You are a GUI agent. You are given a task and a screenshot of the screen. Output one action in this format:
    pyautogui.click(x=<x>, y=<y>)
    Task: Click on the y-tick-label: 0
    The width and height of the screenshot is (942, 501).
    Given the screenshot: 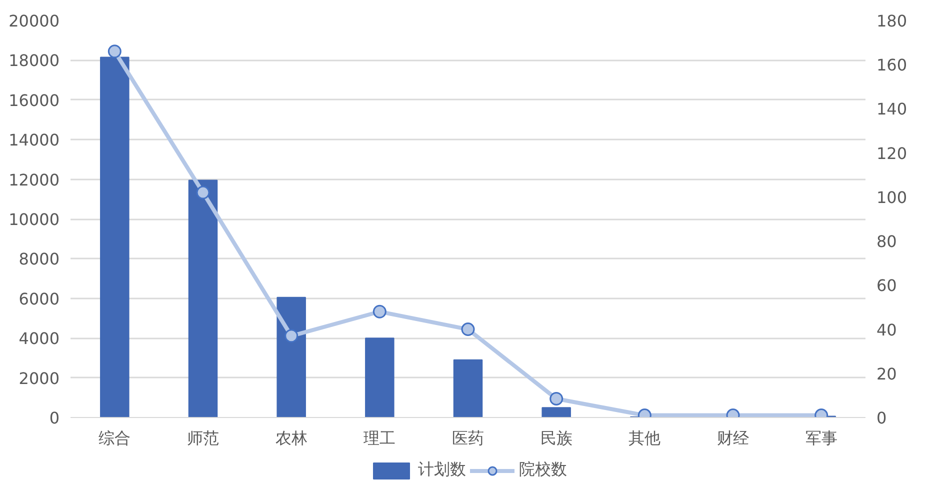 What is the action you would take?
    pyautogui.click(x=54, y=418)
    